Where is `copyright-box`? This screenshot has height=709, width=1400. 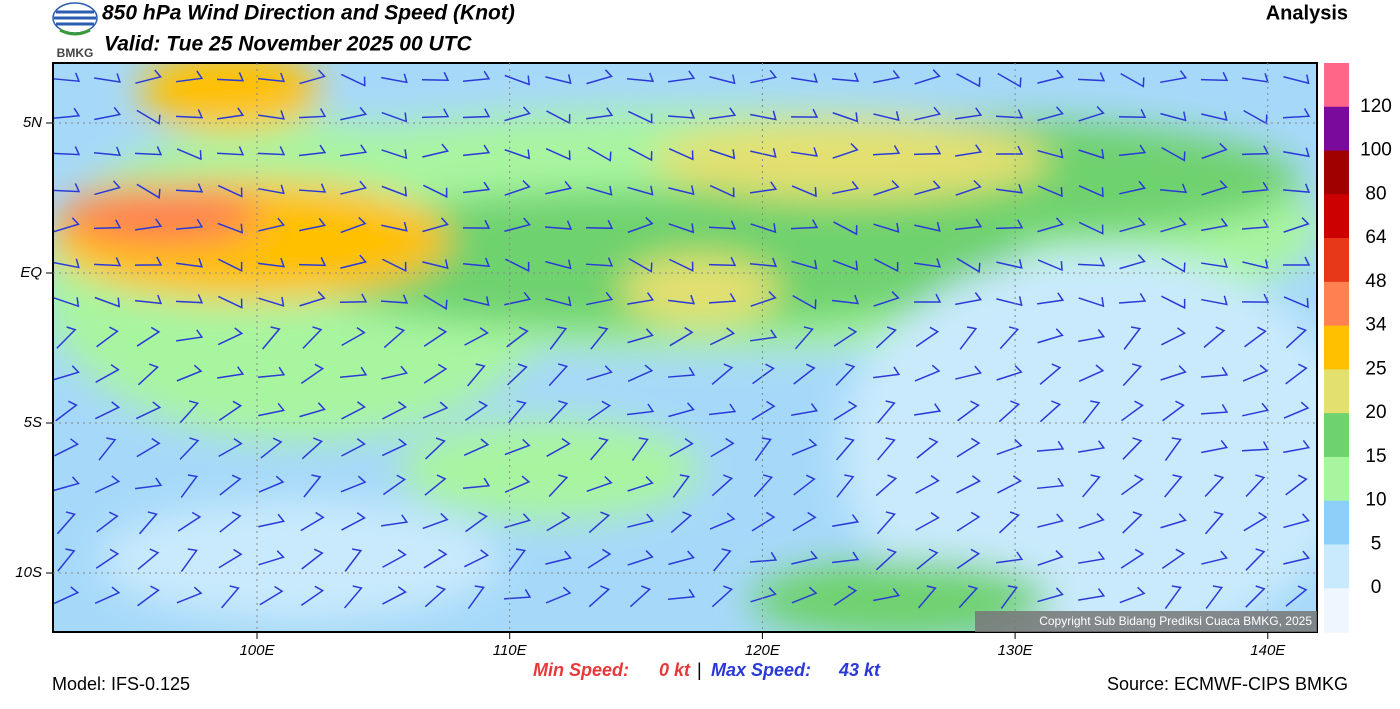 copyright-box is located at coordinates (1146, 621).